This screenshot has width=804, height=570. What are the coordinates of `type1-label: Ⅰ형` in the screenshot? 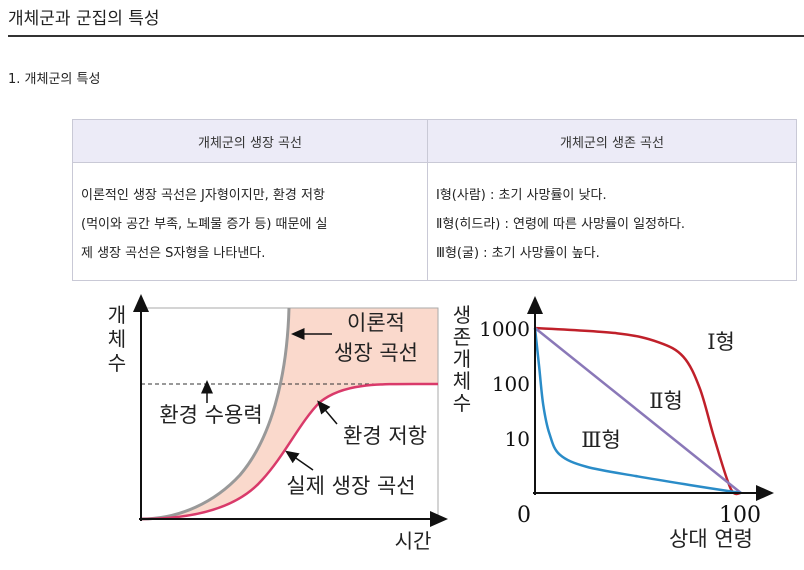 It's located at (721, 342).